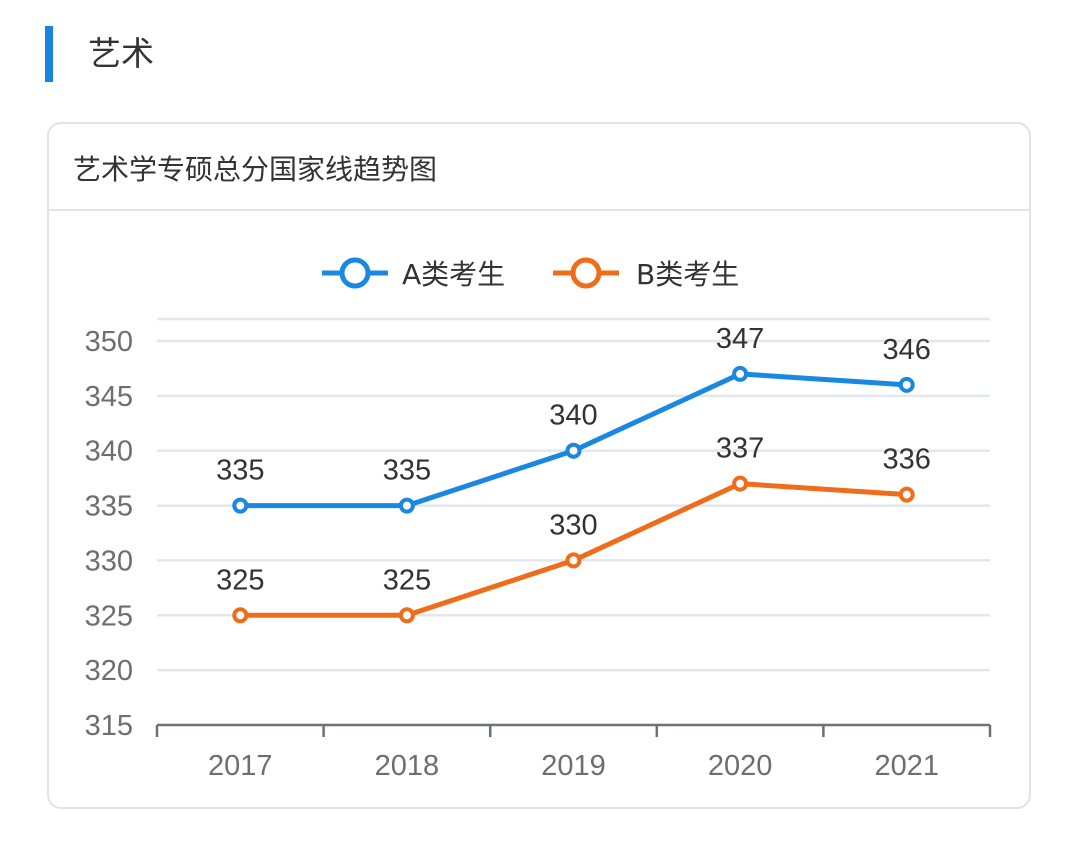 The height and width of the screenshot is (851, 1080). I want to click on data-label: 337, so click(740, 449).